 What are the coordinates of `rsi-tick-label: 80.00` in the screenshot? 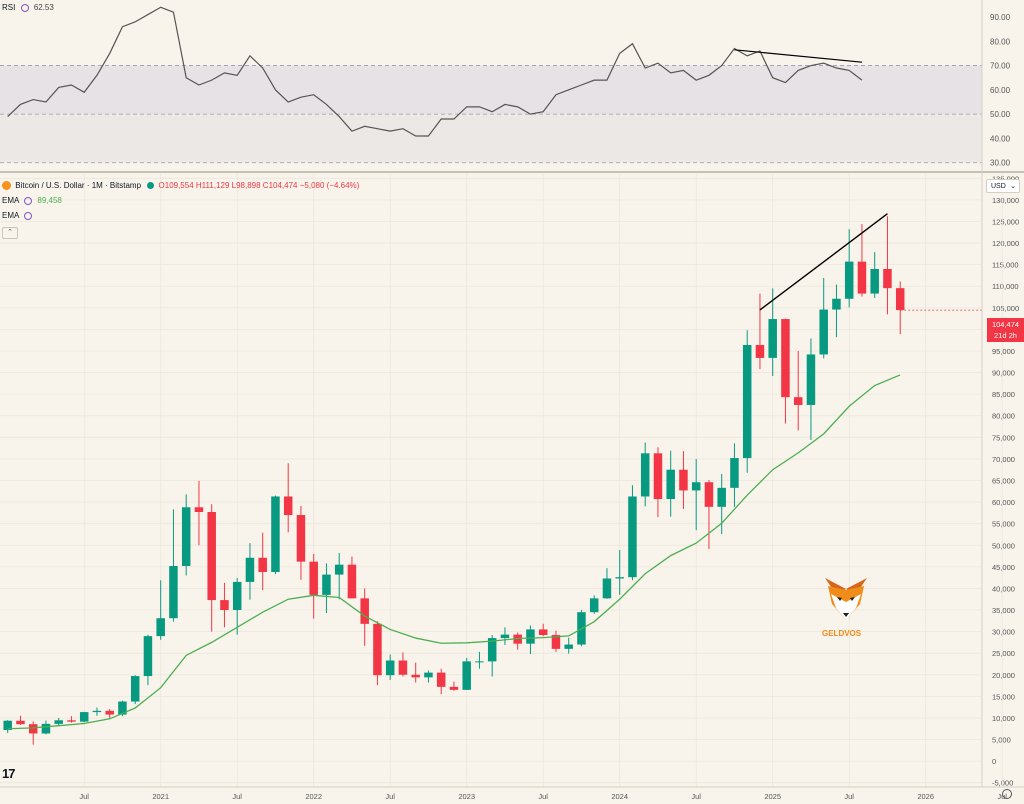 It's located at (1000, 41).